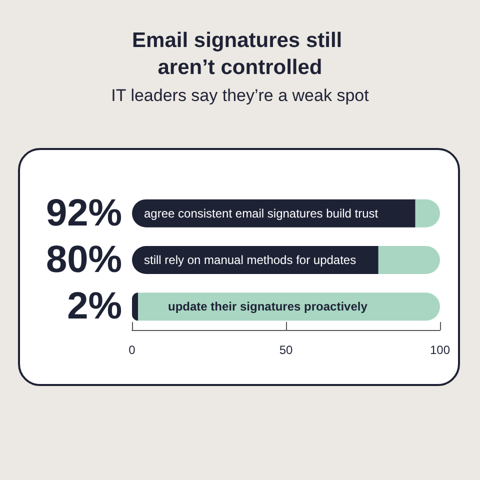 This screenshot has height=480, width=480. I want to click on x-tick-label: 0, so click(132, 350).